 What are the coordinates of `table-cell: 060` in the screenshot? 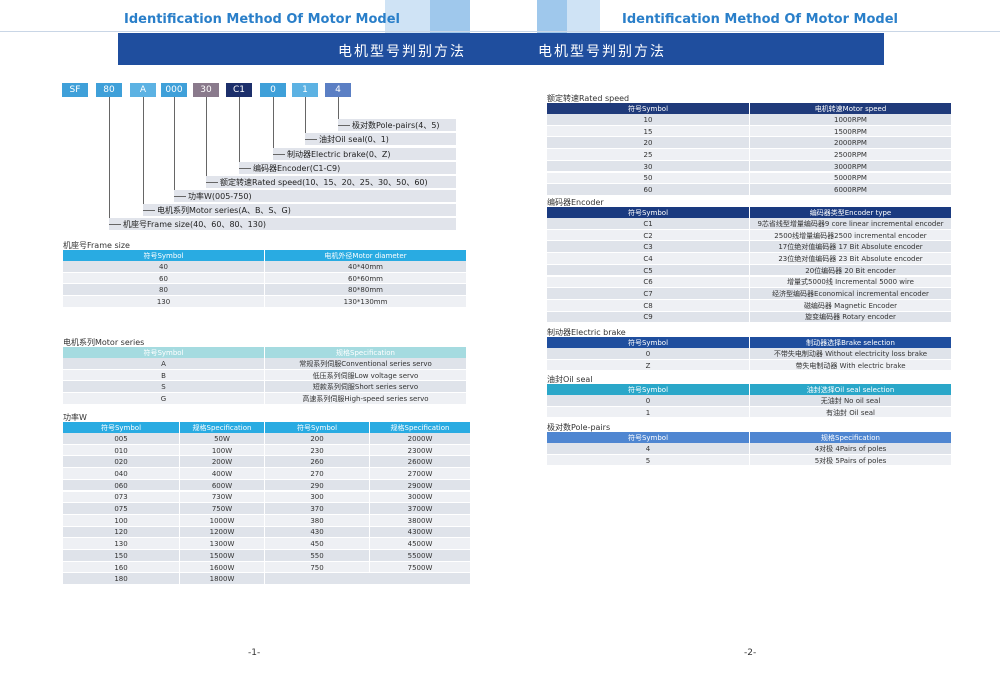 It's located at (121, 485).